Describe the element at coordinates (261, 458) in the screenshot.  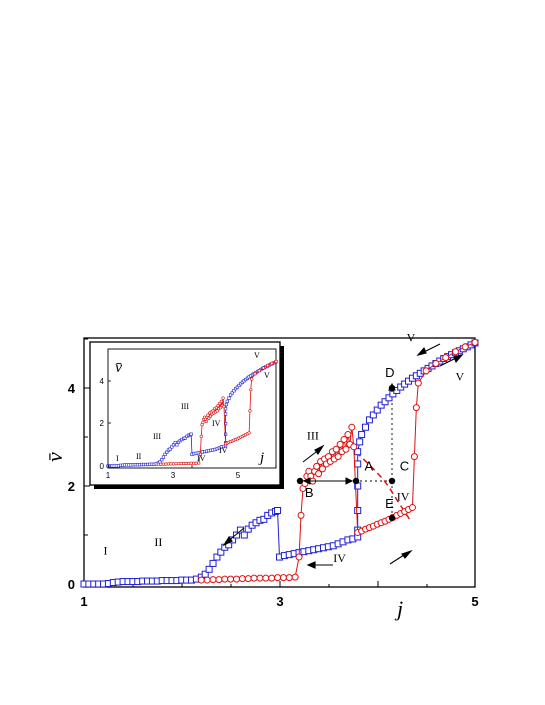
I see `inset-x-axis-label: j` at that location.